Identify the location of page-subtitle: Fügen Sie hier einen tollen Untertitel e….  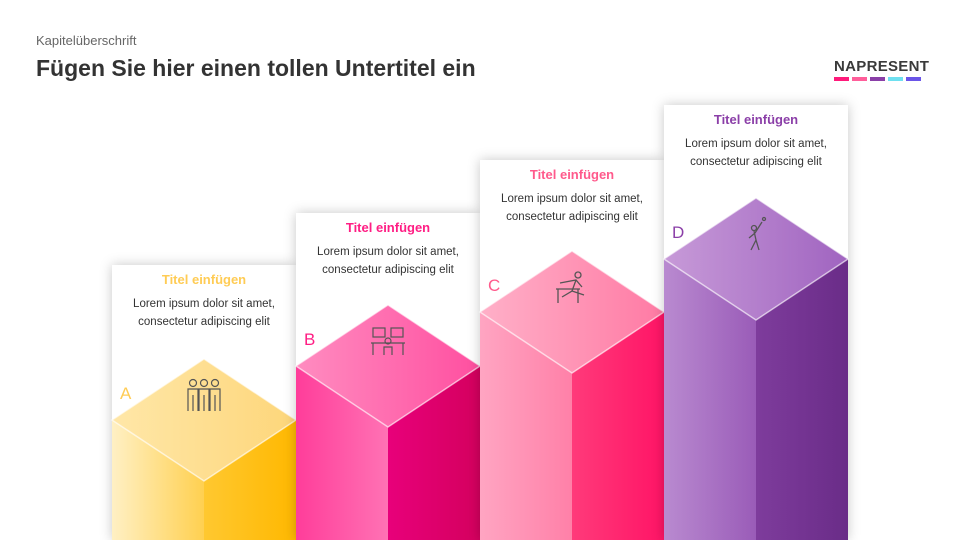
(256, 68).